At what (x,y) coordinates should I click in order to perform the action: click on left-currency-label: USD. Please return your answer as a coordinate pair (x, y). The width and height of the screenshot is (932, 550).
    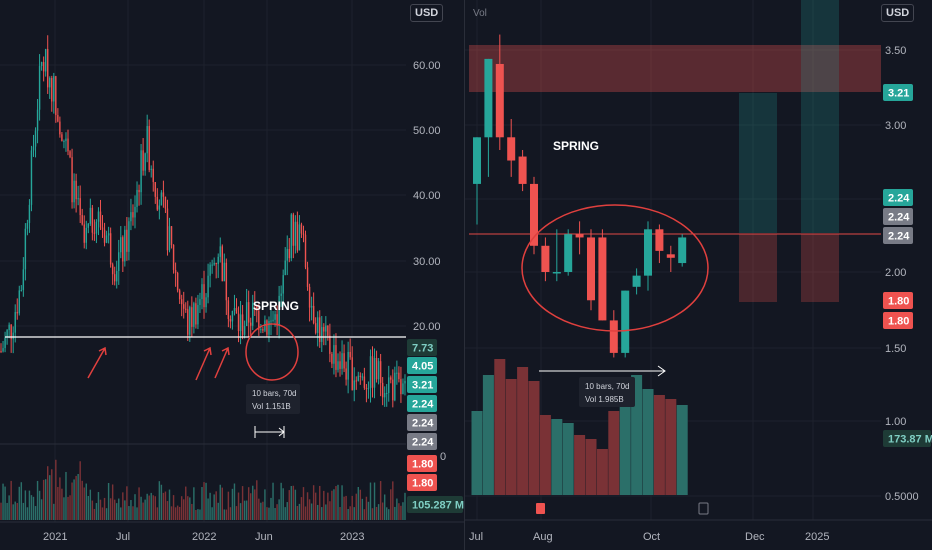
    Looking at the image, I should click on (427, 13).